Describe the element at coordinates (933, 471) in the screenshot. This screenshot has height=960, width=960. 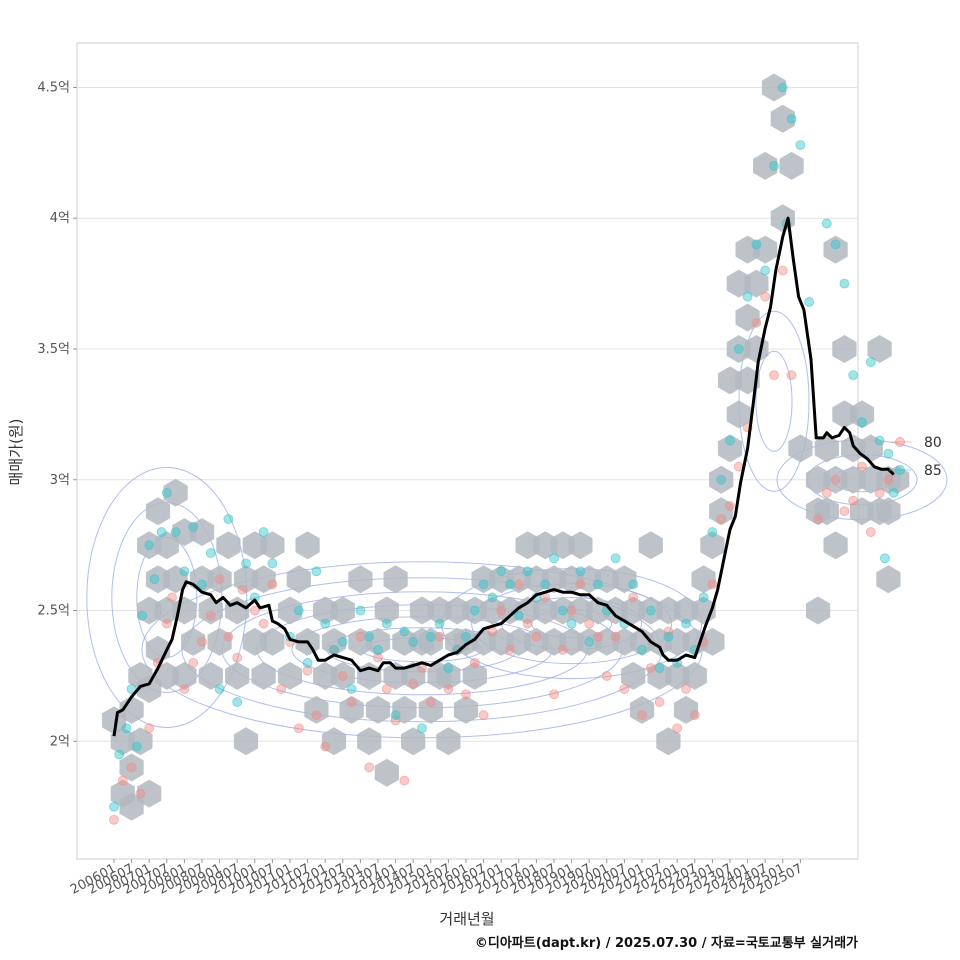
I see `legend-label-85: 85` at that location.